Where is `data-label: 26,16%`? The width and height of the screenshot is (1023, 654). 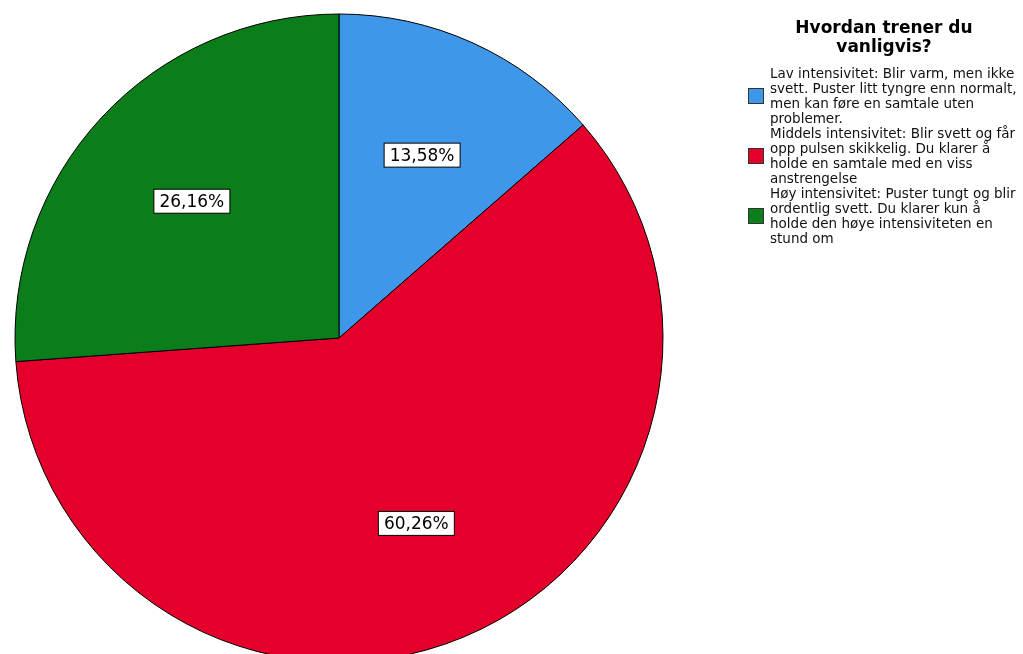 data-label: 26,16% is located at coordinates (192, 201).